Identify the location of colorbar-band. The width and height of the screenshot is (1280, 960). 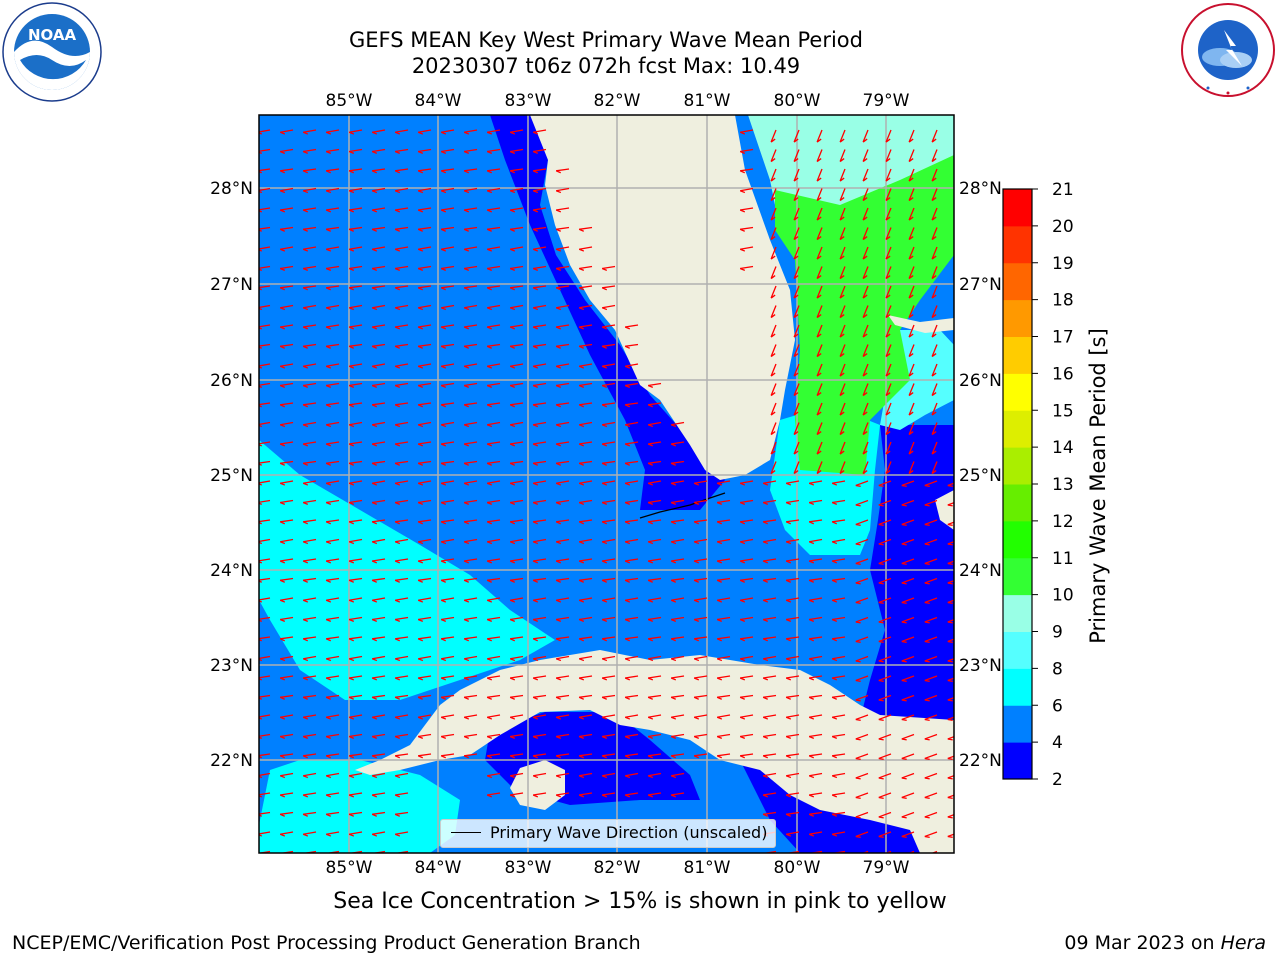
(1017, 208).